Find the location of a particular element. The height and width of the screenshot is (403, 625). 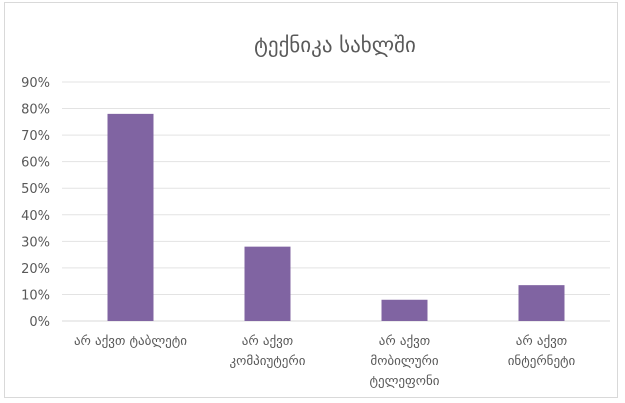

y-tick-label: 80% is located at coordinates (35, 110).